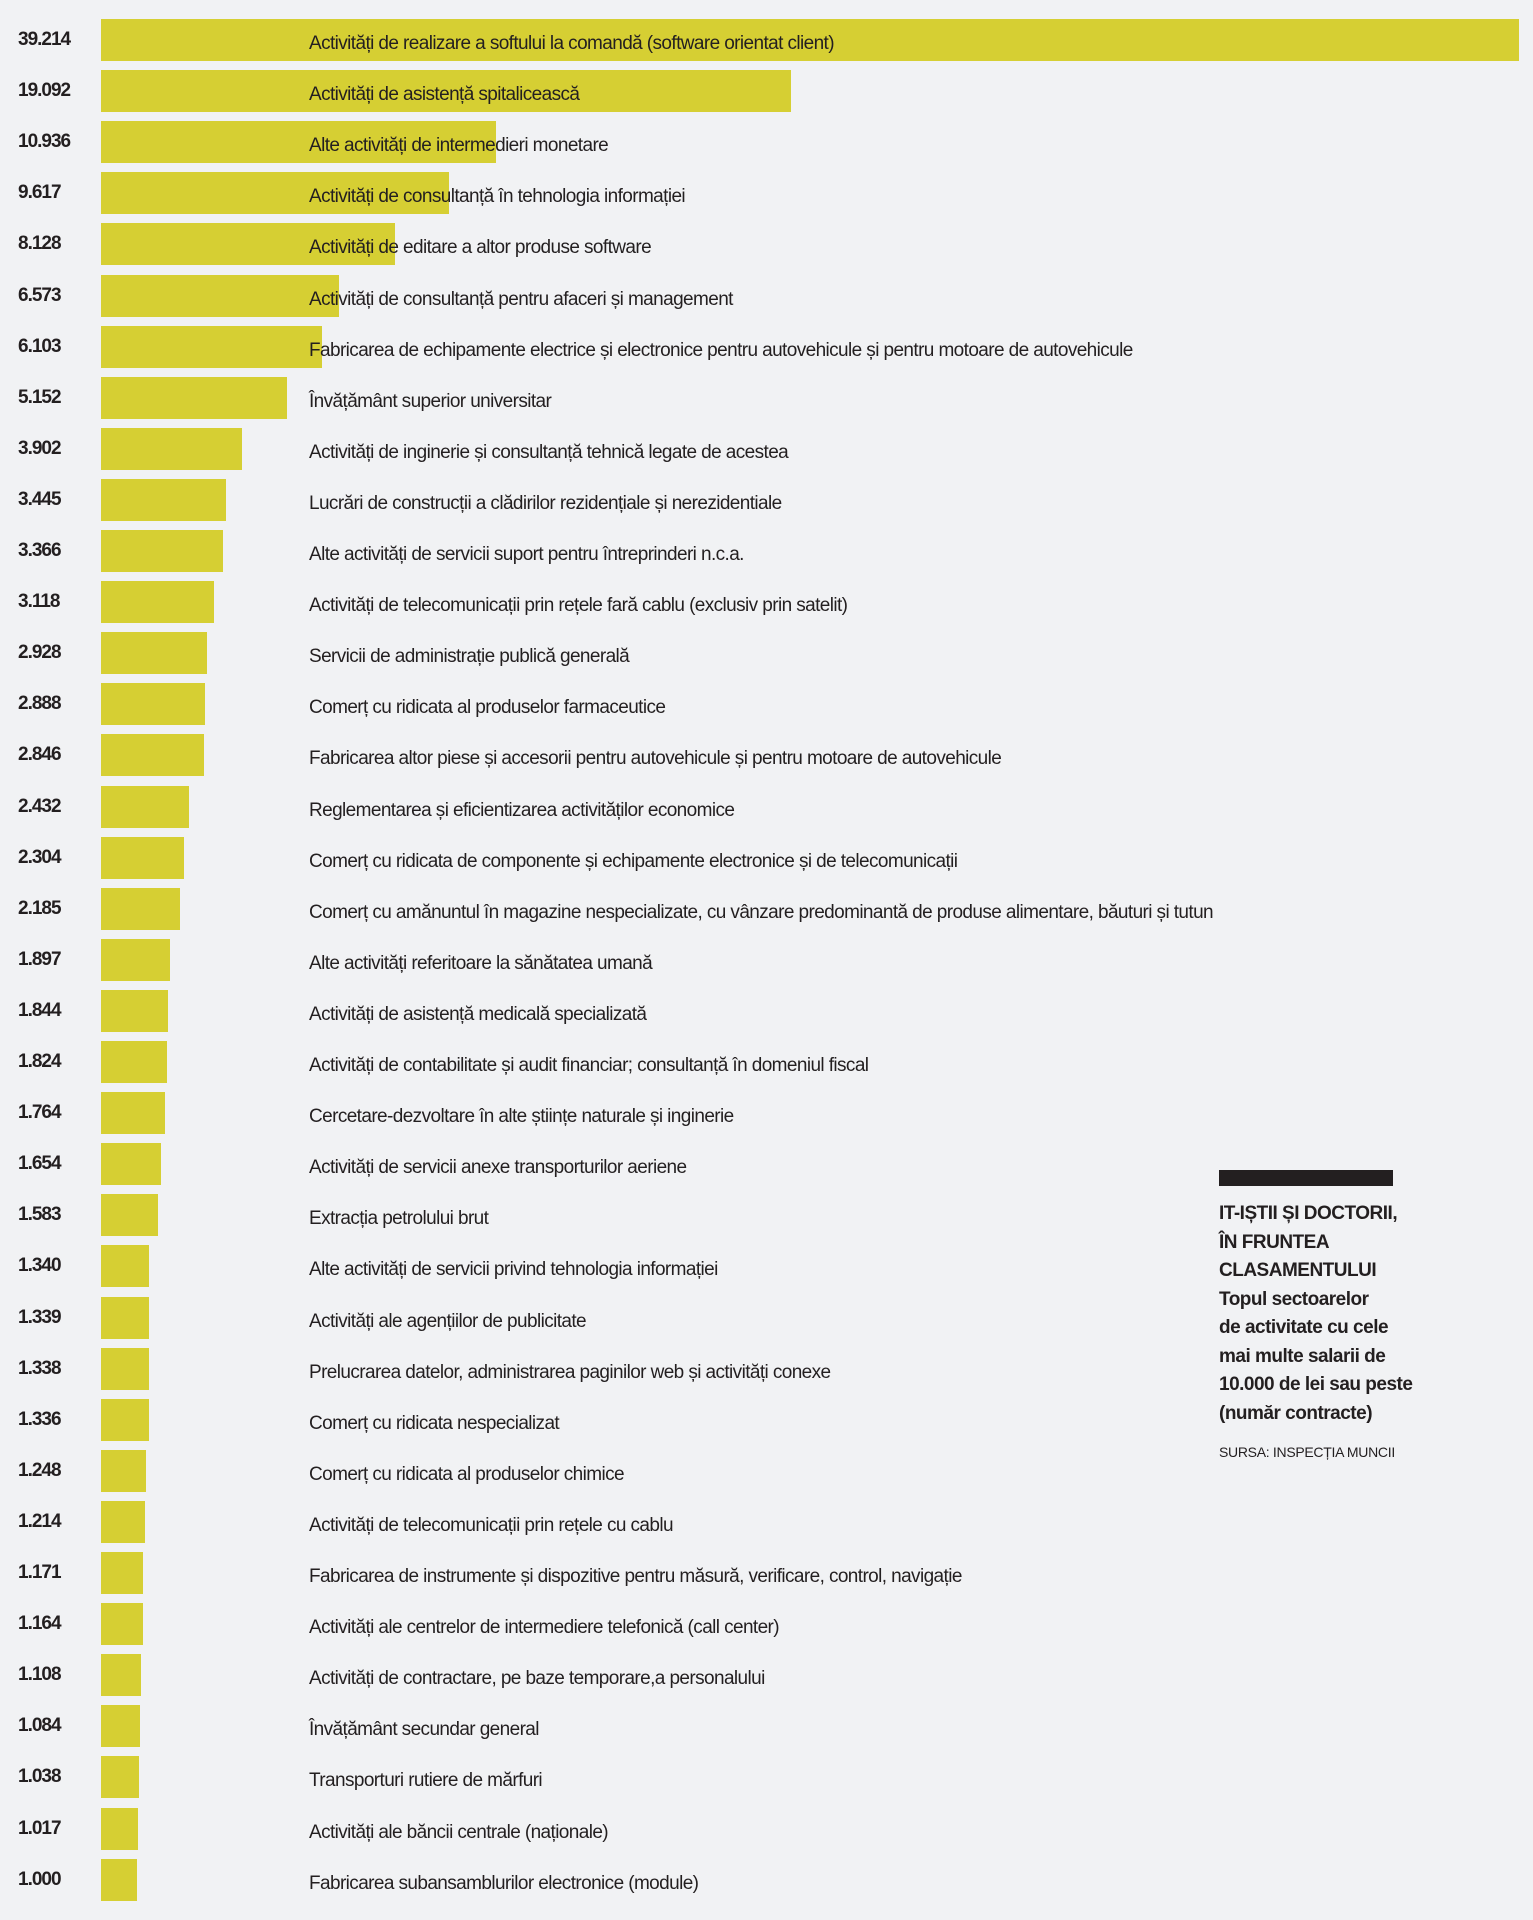 The image size is (1533, 1920). What do you see at coordinates (40, 1368) in the screenshot?
I see `value-label: 1.338` at bounding box center [40, 1368].